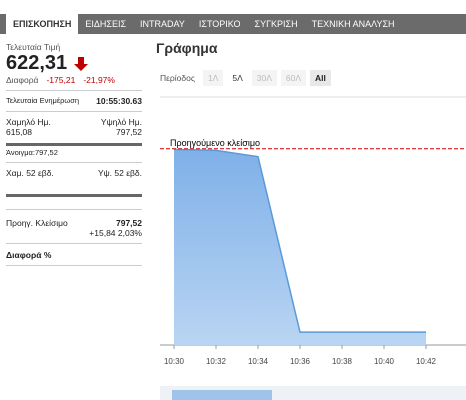 This screenshot has height=400, width=466. What do you see at coordinates (320, 78) in the screenshot?
I see `period-button: All` at bounding box center [320, 78].